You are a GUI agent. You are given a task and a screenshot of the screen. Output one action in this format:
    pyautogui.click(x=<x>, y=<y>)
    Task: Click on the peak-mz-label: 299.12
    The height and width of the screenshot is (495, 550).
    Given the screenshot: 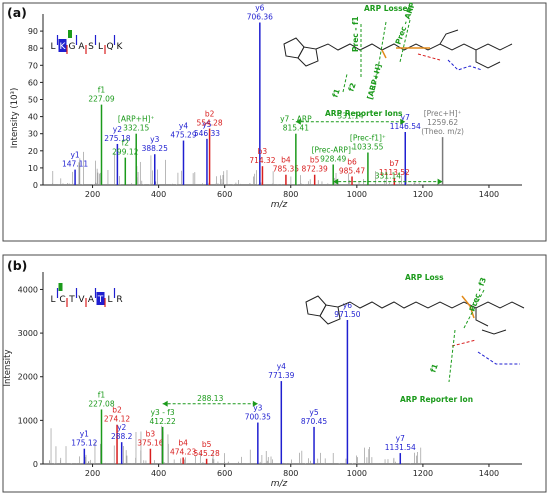 What is the action you would take?
    pyautogui.click(x=125, y=152)
    